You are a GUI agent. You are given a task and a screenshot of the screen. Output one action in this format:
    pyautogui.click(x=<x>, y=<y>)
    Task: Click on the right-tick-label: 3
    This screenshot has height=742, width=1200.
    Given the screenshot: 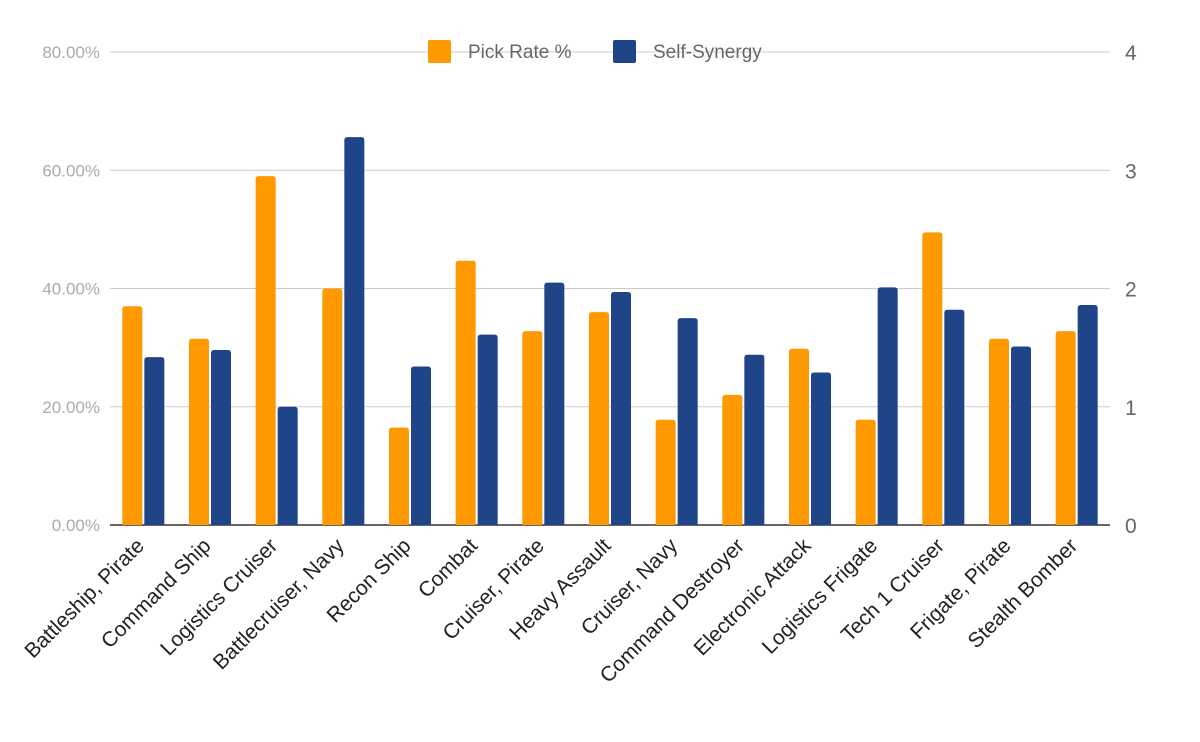 What is the action you would take?
    pyautogui.click(x=1131, y=171)
    